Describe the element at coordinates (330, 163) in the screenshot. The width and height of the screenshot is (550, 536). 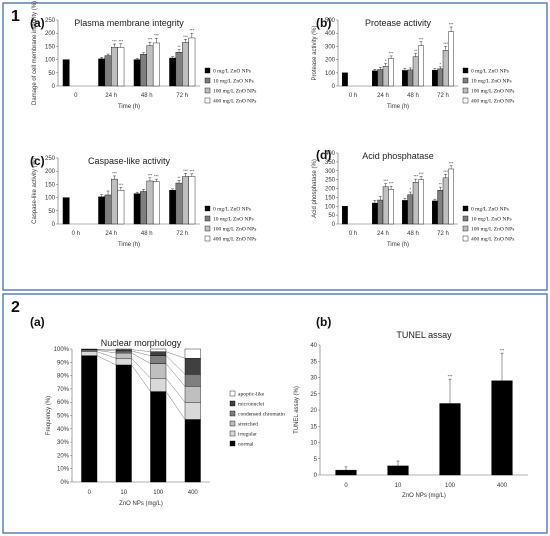
I see `y-tick-label: 350` at that location.